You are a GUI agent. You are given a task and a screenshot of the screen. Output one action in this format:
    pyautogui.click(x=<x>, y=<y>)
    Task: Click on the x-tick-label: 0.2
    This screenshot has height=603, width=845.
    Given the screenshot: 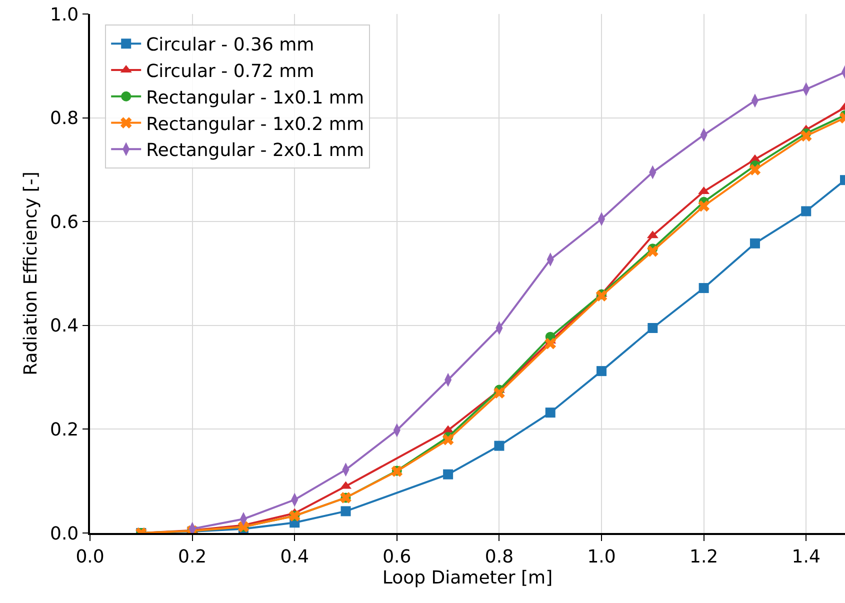 What is the action you would take?
    pyautogui.click(x=192, y=557)
    